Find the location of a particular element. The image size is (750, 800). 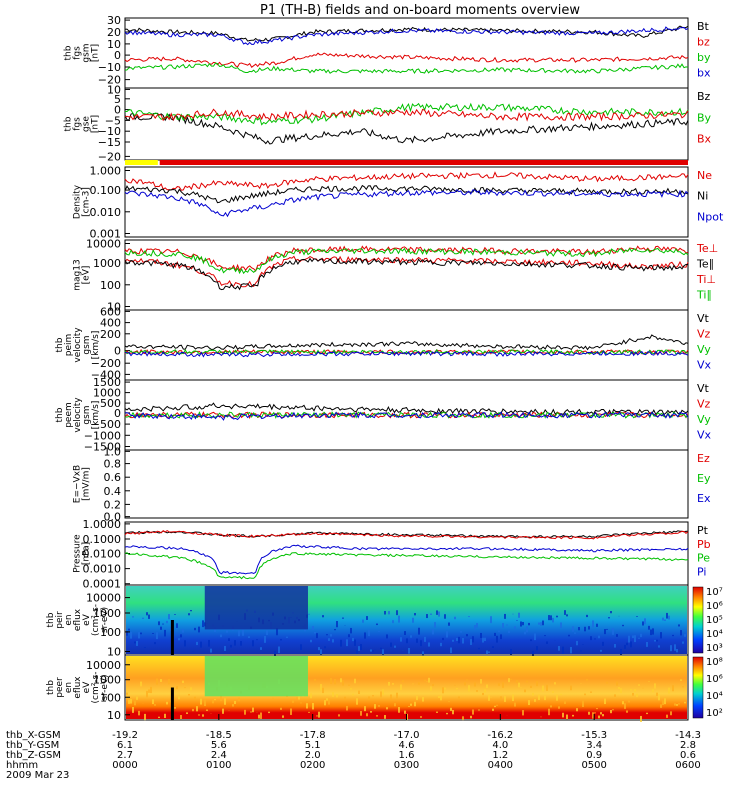

x-tick-label: 0200 is located at coordinates (312, 765).